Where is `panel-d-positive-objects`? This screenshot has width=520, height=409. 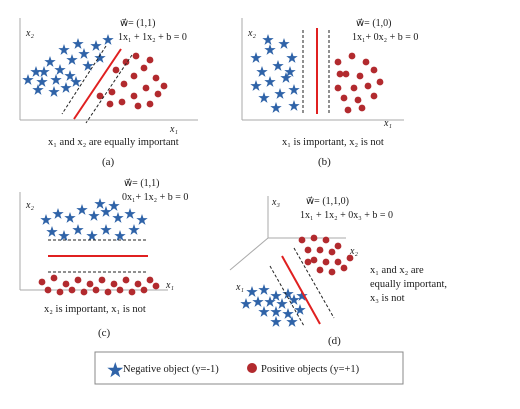
panel-d-positive-objects is located at coordinates (326, 255).